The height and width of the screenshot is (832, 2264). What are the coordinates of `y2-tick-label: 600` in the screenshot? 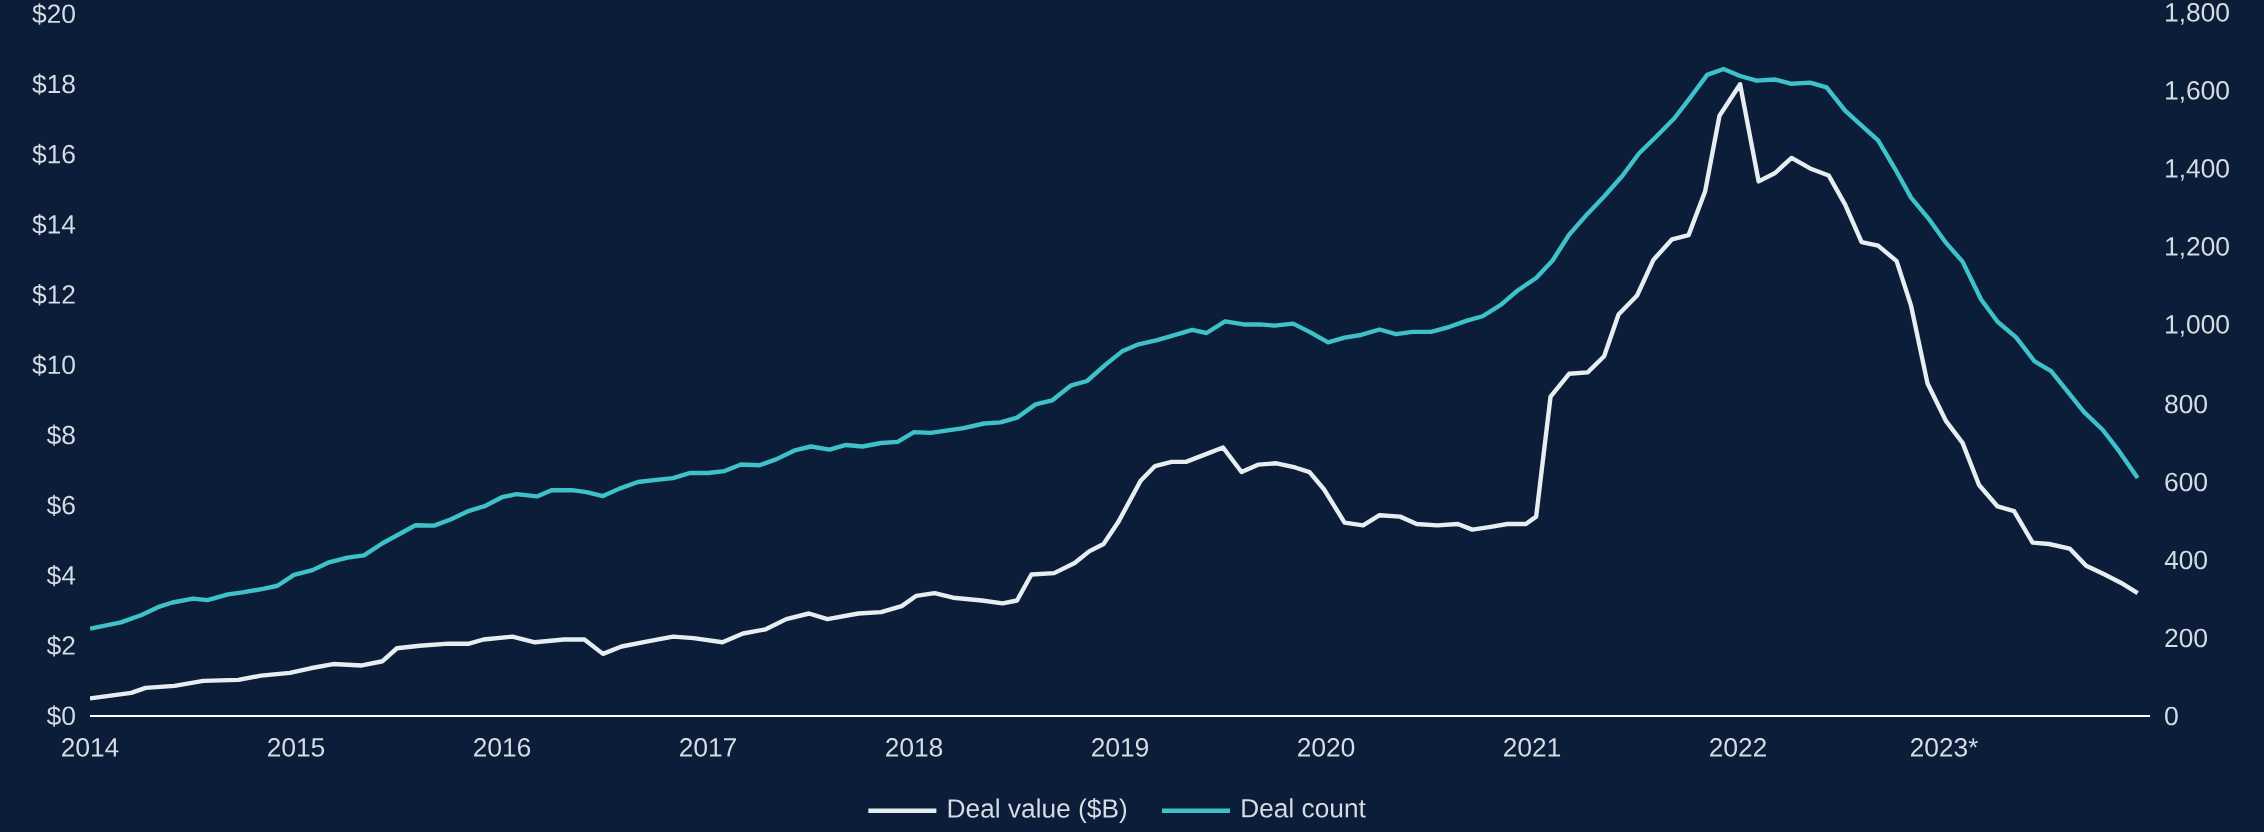 It's located at (2186, 482).